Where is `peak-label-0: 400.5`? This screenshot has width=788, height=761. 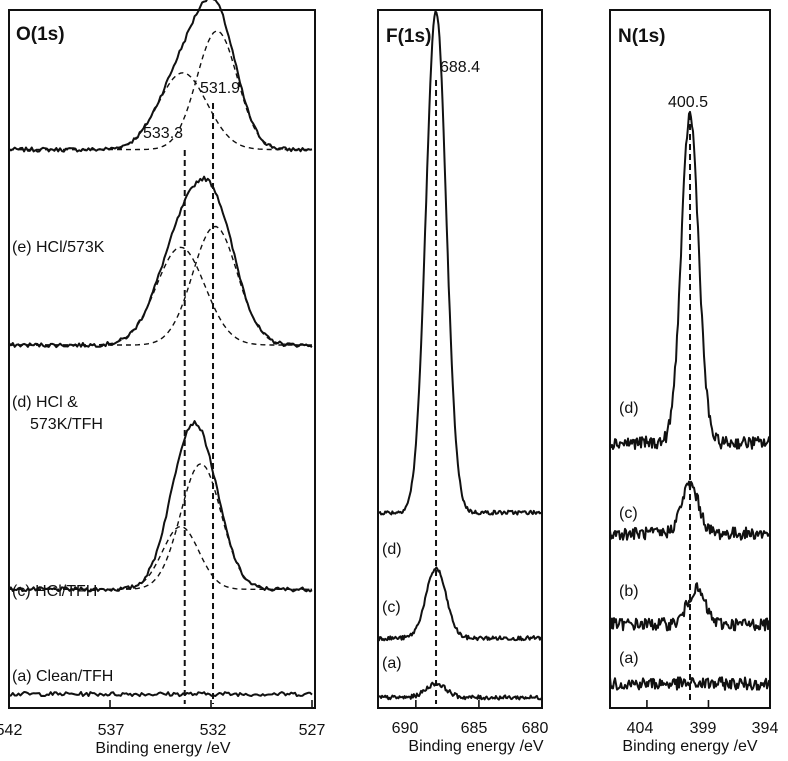
peak-label-0: 400.5 is located at coordinates (688, 102).